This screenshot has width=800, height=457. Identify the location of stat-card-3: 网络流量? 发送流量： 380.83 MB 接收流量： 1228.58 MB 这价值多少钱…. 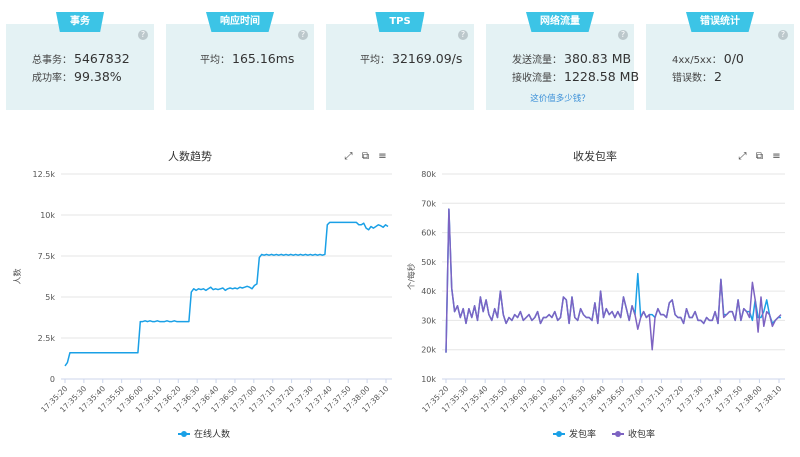
(562, 61).